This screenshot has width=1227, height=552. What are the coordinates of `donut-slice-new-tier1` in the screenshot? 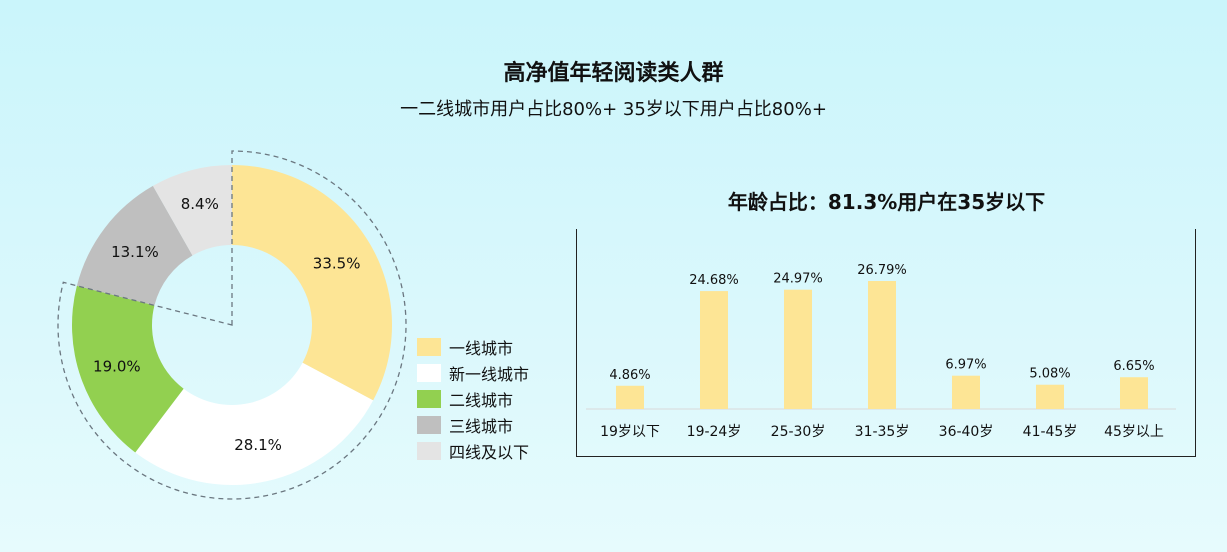 It's located at (254, 423).